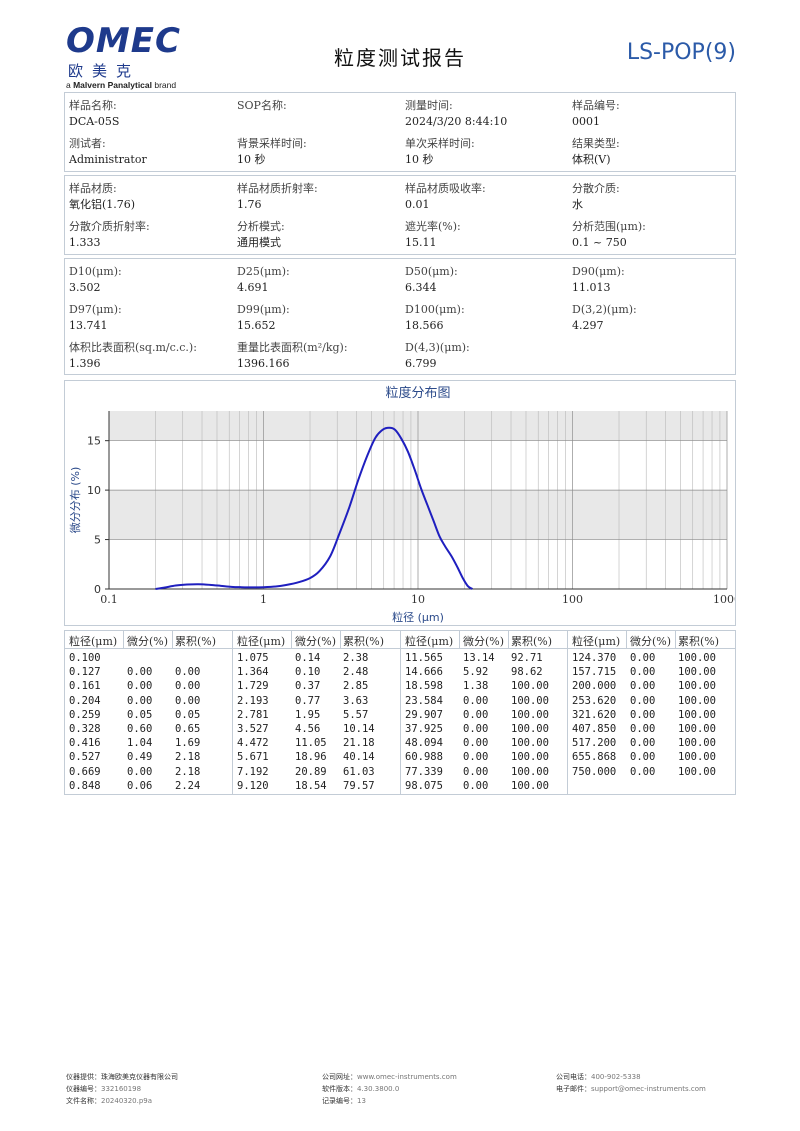  I want to click on table-cell: 0.416, so click(85, 743).